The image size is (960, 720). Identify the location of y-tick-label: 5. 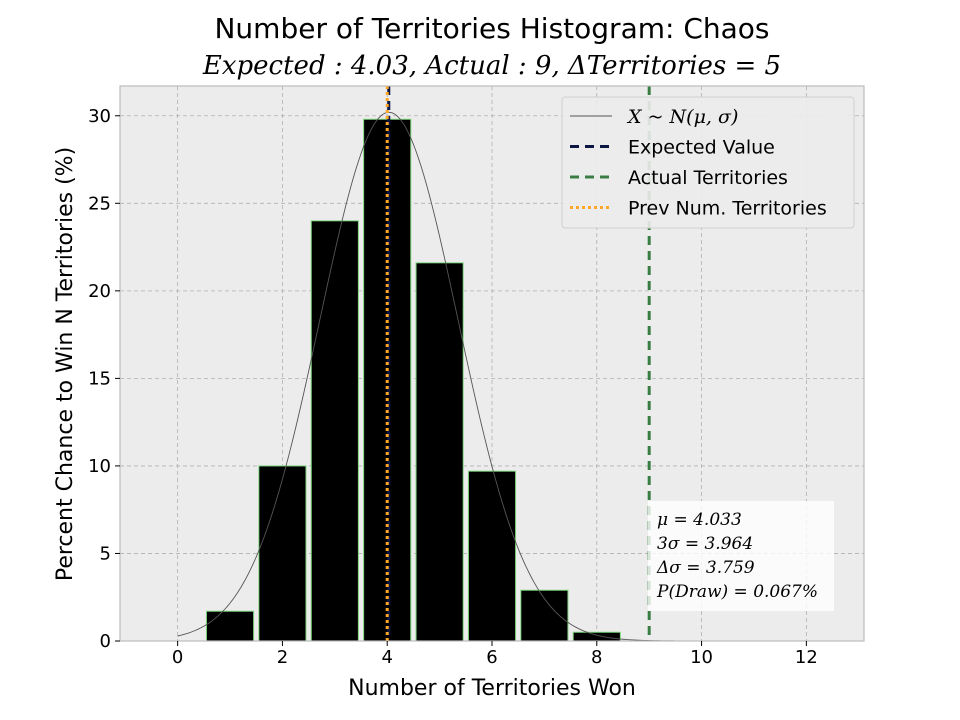
(105, 553).